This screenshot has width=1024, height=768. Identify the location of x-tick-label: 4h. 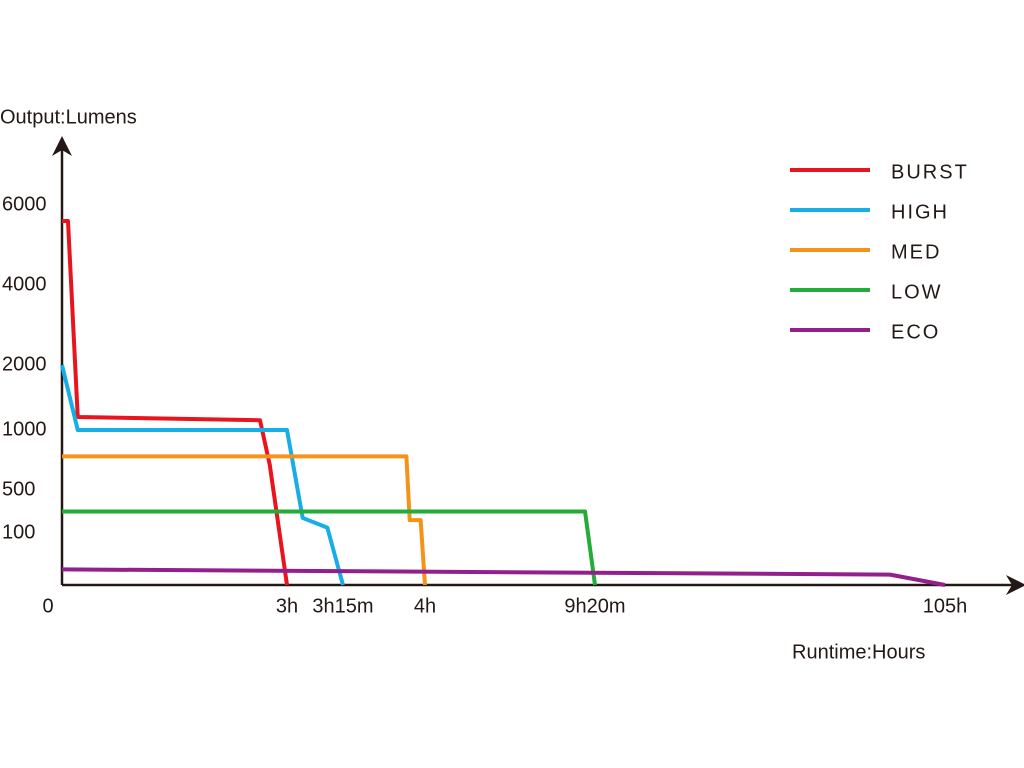
(425, 606).